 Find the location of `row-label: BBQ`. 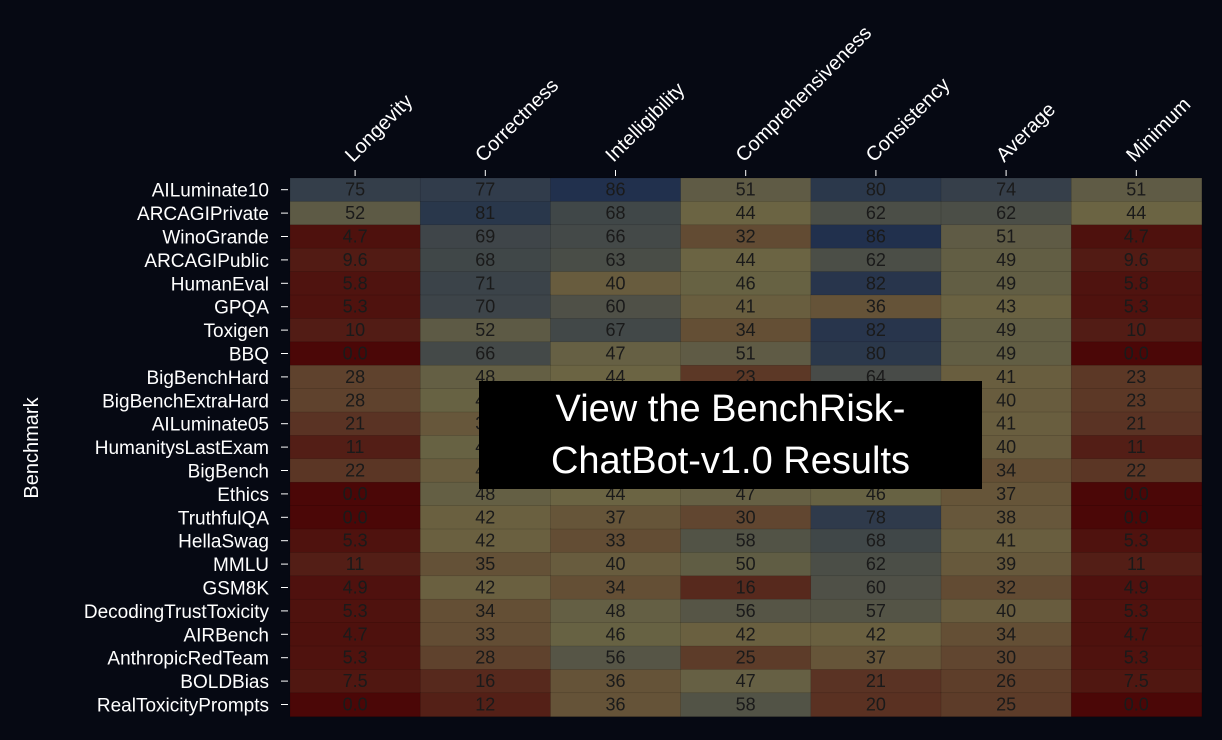

row-label: BBQ is located at coordinates (249, 355).